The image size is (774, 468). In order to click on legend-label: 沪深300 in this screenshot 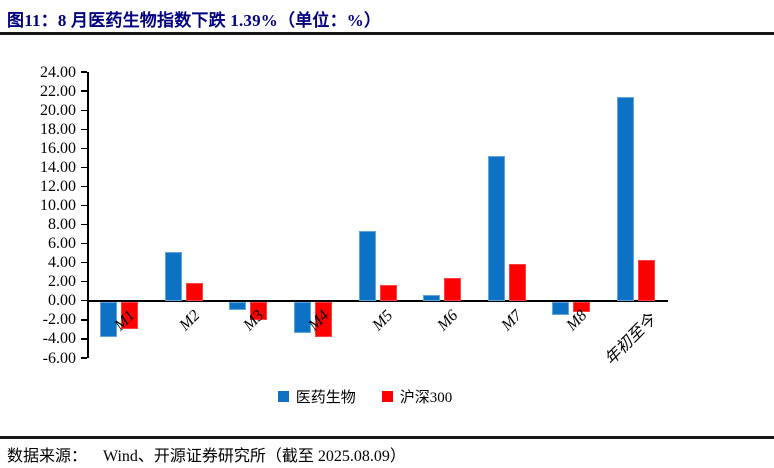, I will do `click(426, 398)`.